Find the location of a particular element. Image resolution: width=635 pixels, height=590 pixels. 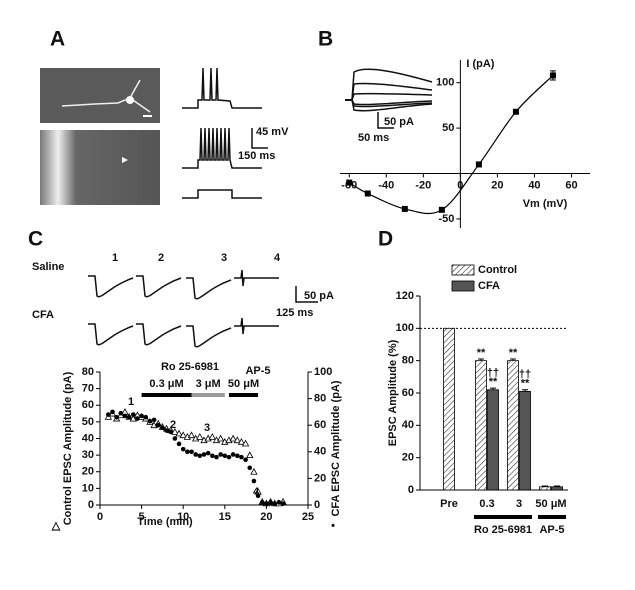

y2-tick-label: 100 is located at coordinates (323, 372).